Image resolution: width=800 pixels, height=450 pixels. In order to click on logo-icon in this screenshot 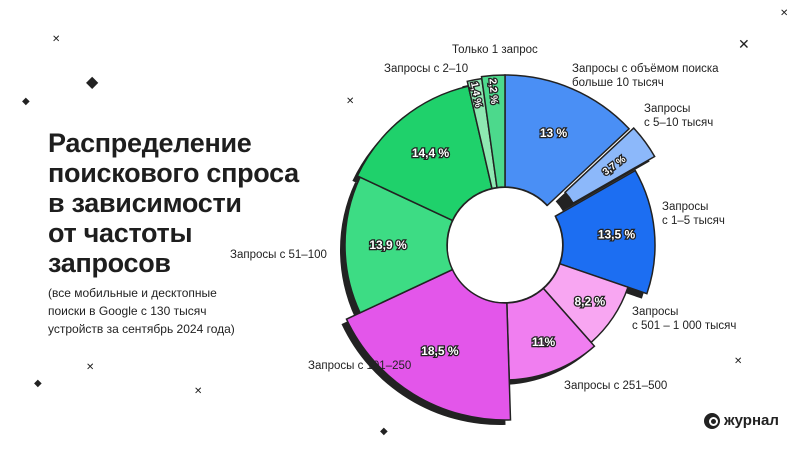, I will do `click(712, 420)`.